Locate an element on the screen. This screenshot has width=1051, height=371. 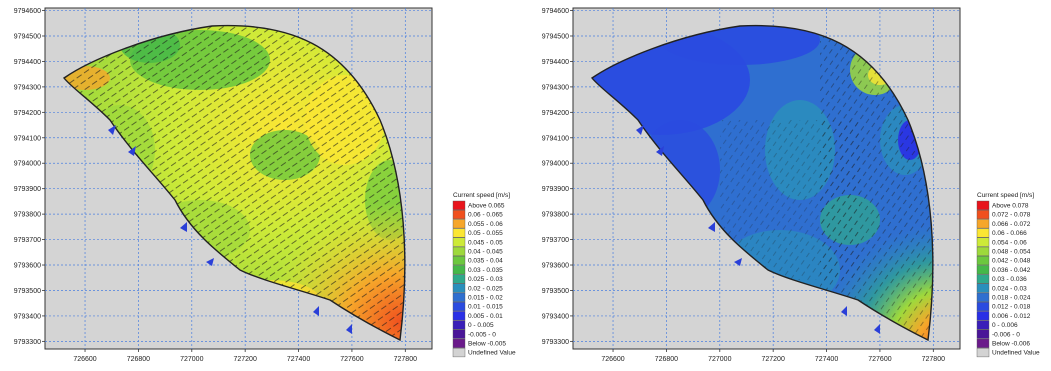
left-legend-title: Current speed [m/s] is located at coordinates (481, 195).